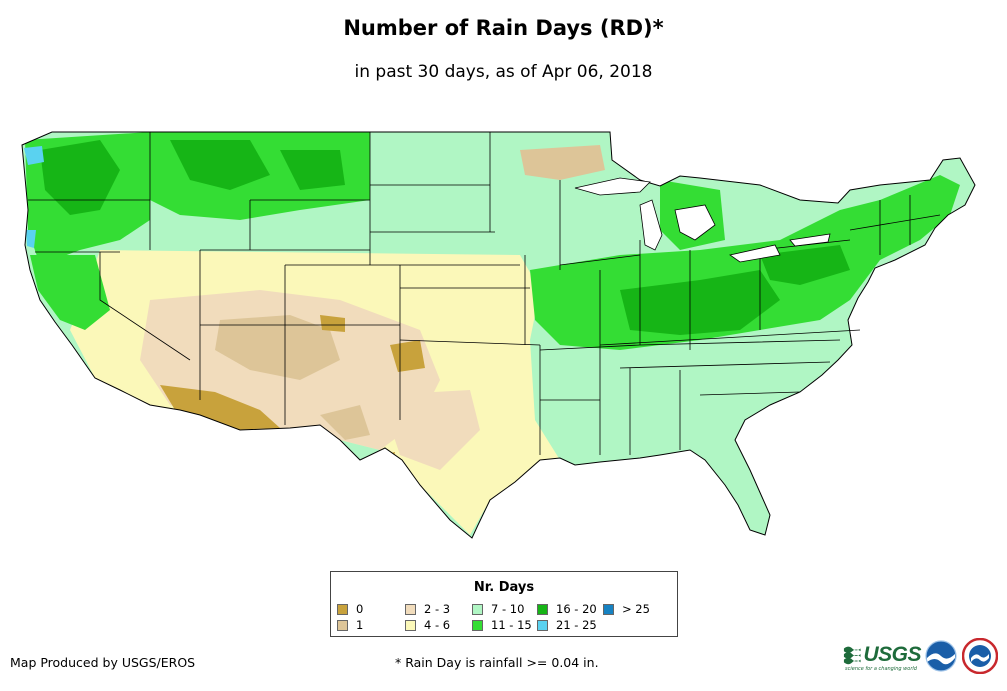 The height and width of the screenshot is (691, 1007). I want to click on legend-label: 0, so click(360, 609).